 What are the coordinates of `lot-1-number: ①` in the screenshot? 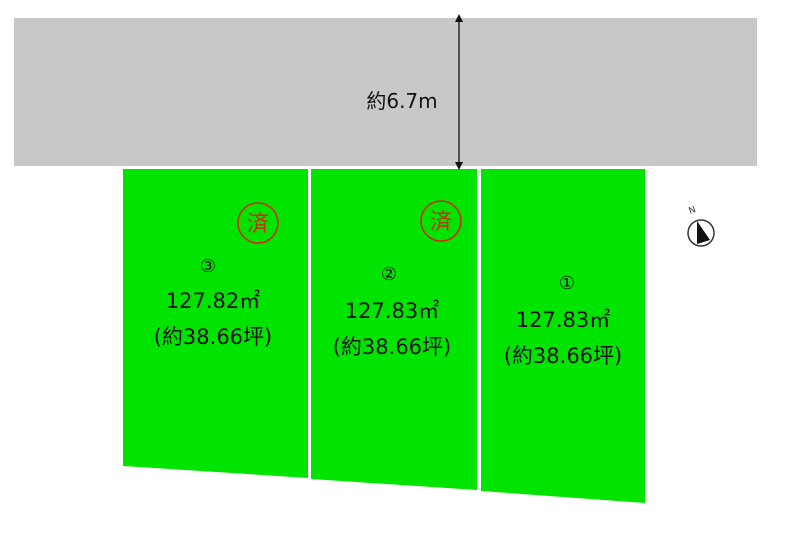 It's located at (567, 283).